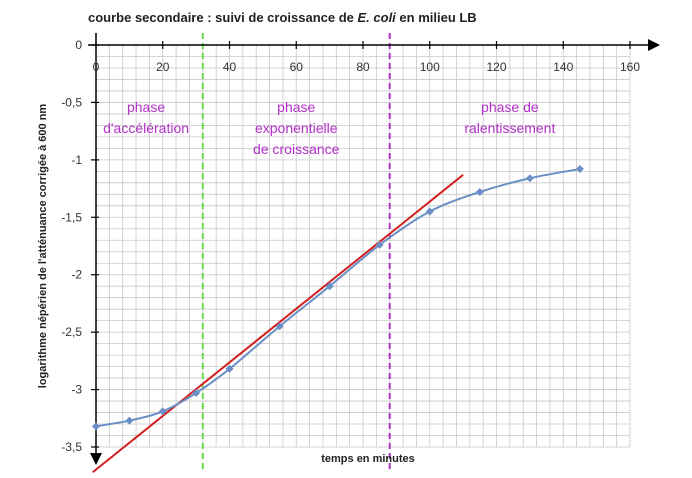  What do you see at coordinates (654, 45) in the screenshot?
I see `x-axis-arrow-icon` at bounding box center [654, 45].